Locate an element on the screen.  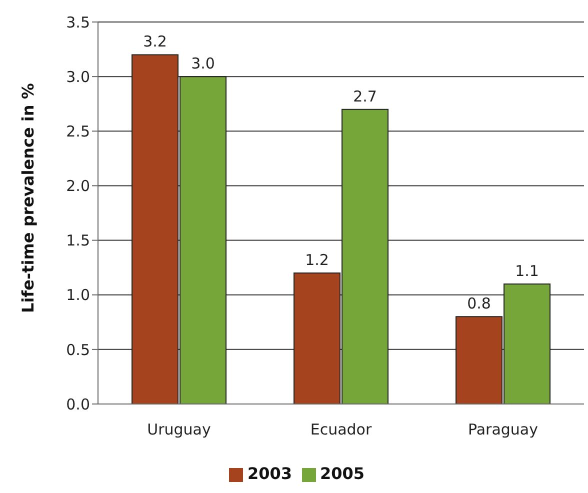
y-tick-label: 0.5 is located at coordinates (78, 349).